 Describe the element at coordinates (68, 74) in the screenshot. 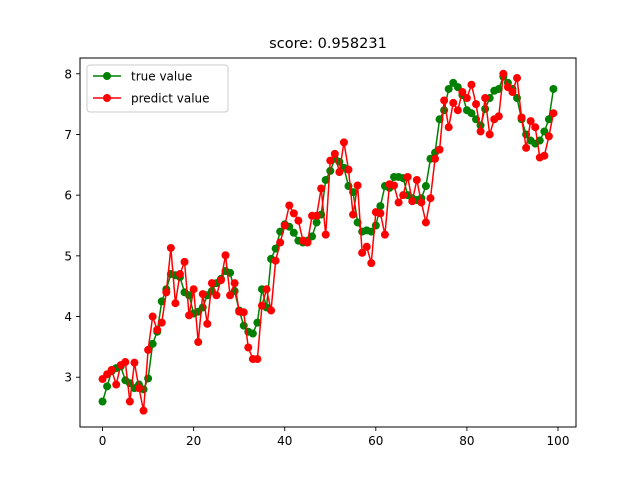

I see `y-tick-label: 8` at that location.